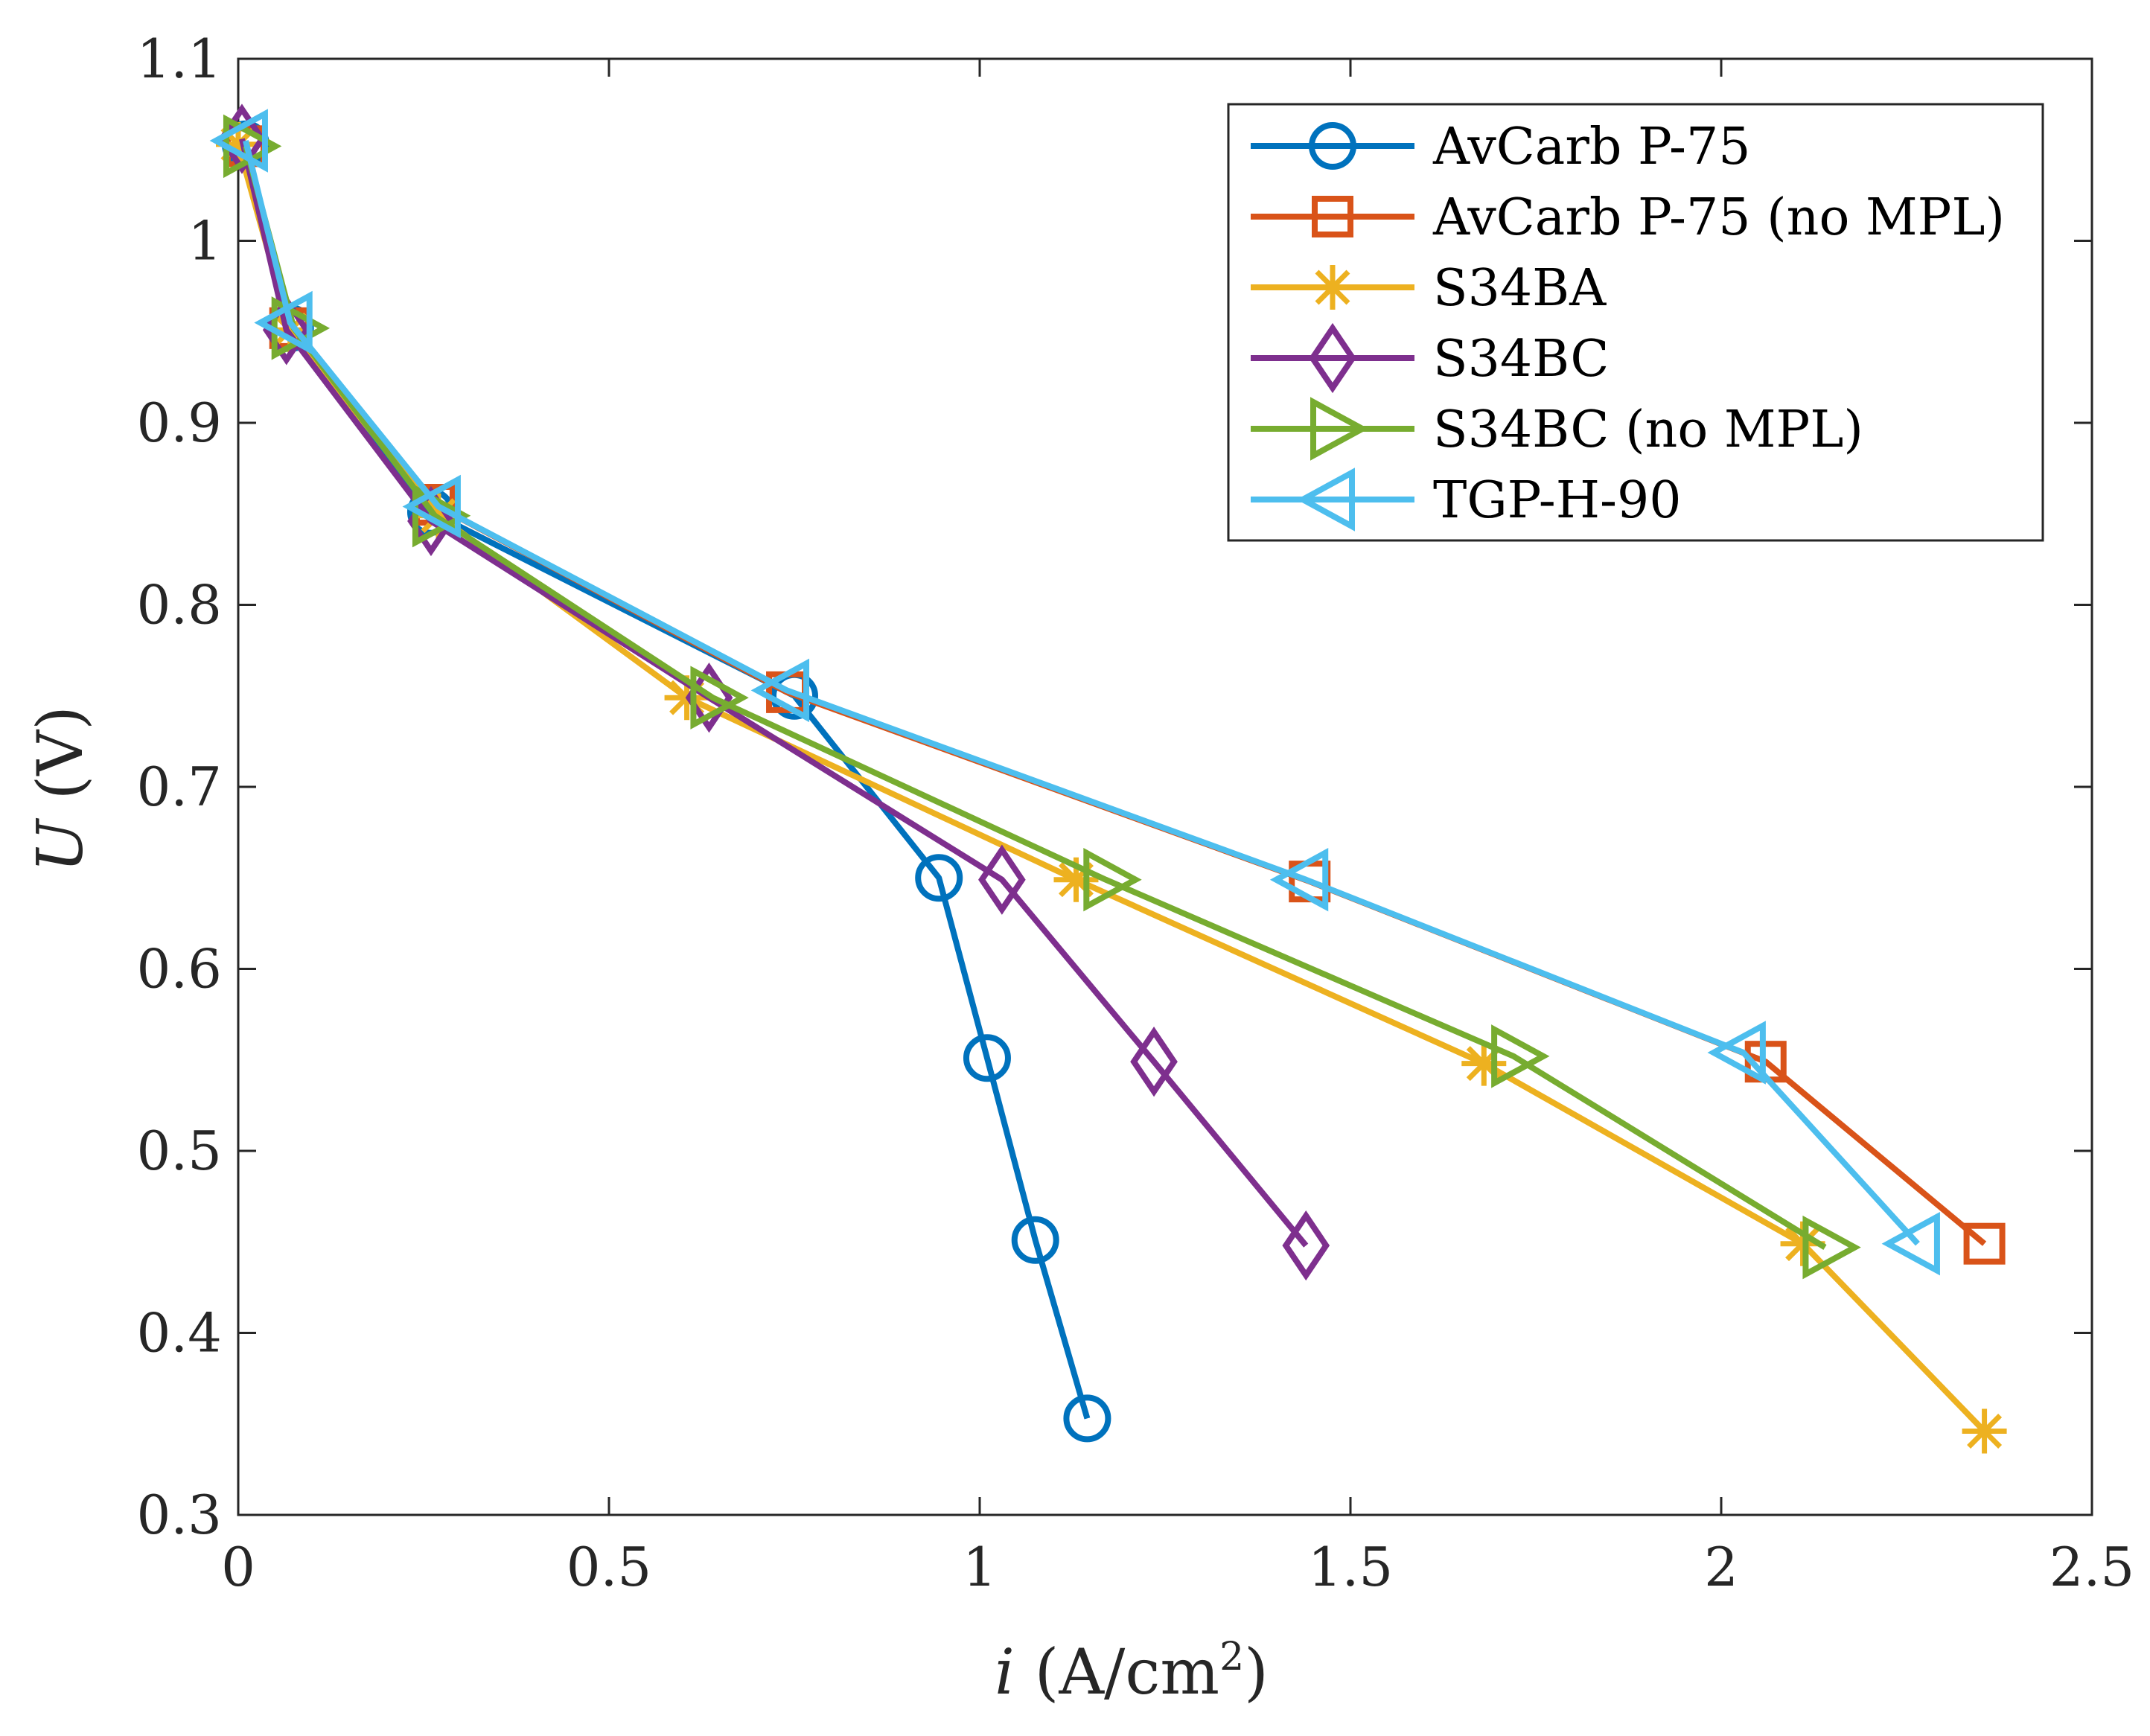 The height and width of the screenshot is (1736, 2150). I want to click on y-tick-label: 0.6, so click(179, 969).